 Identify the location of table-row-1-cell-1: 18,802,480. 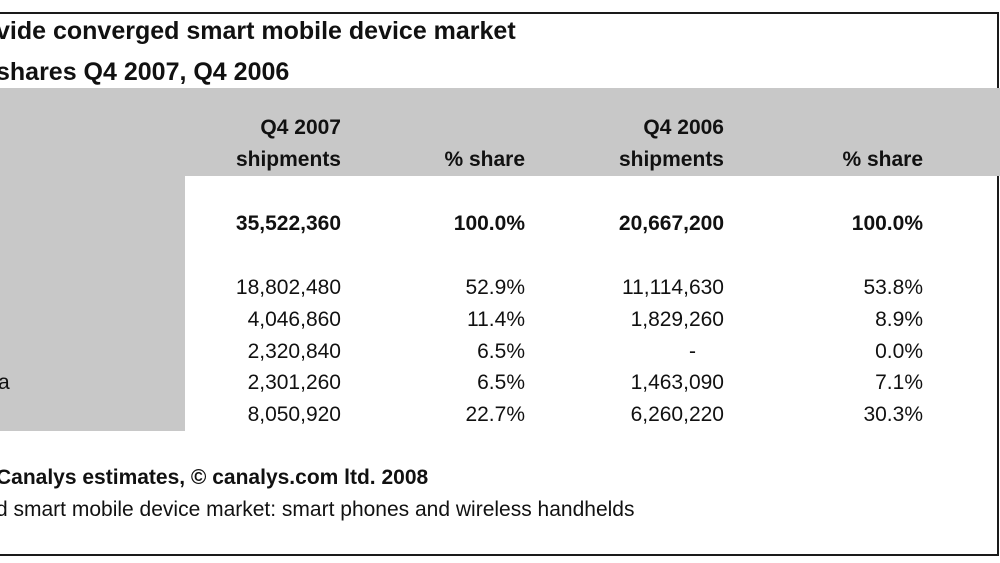
(288, 287).